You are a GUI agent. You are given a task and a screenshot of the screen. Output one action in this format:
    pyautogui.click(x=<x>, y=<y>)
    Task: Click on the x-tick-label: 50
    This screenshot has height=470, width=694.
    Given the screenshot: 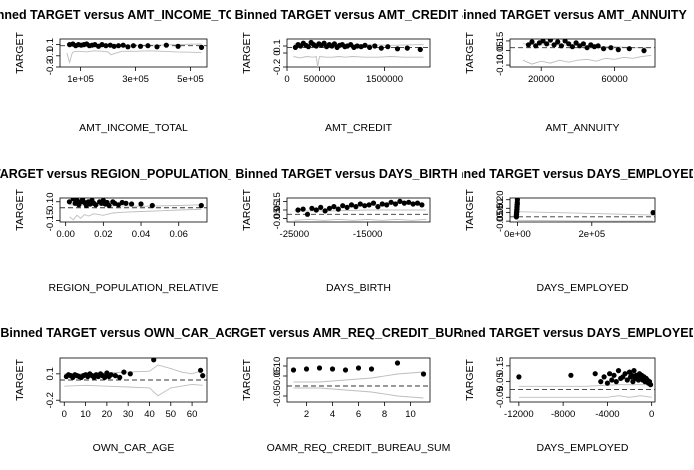 What is the action you would take?
    pyautogui.click(x=170, y=414)
    